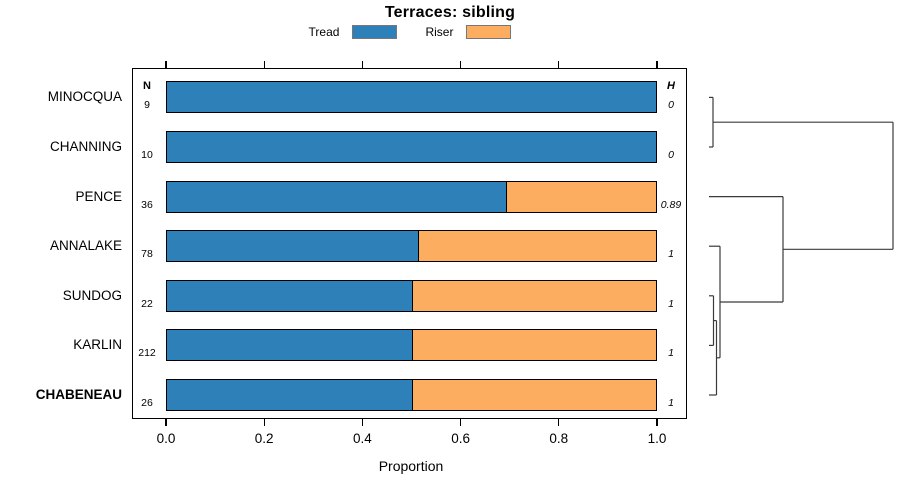 This screenshot has height=500, width=900. Describe the element at coordinates (559, 438) in the screenshot. I see `x-tick-label: 0.8` at that location.